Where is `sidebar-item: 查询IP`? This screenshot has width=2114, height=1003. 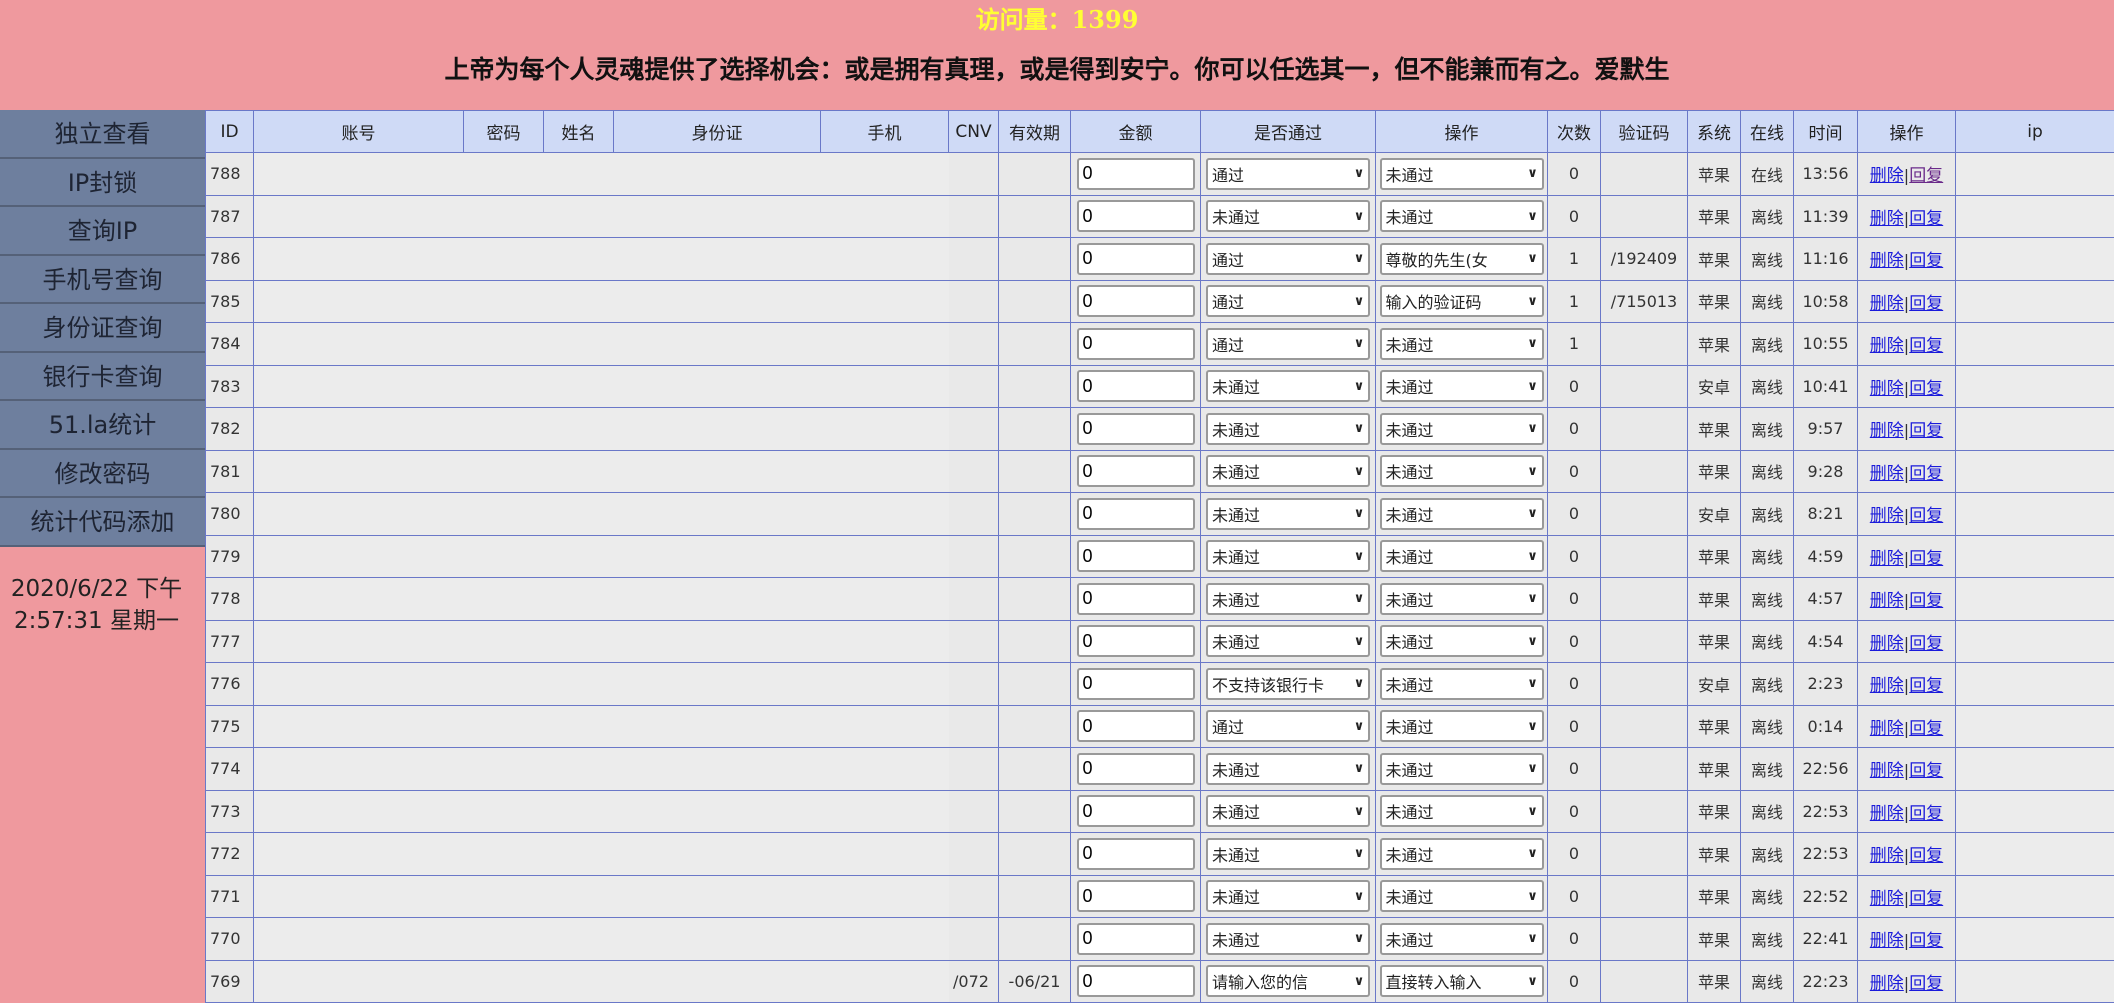 sidebar-item: 查询IP is located at coordinates (102, 231).